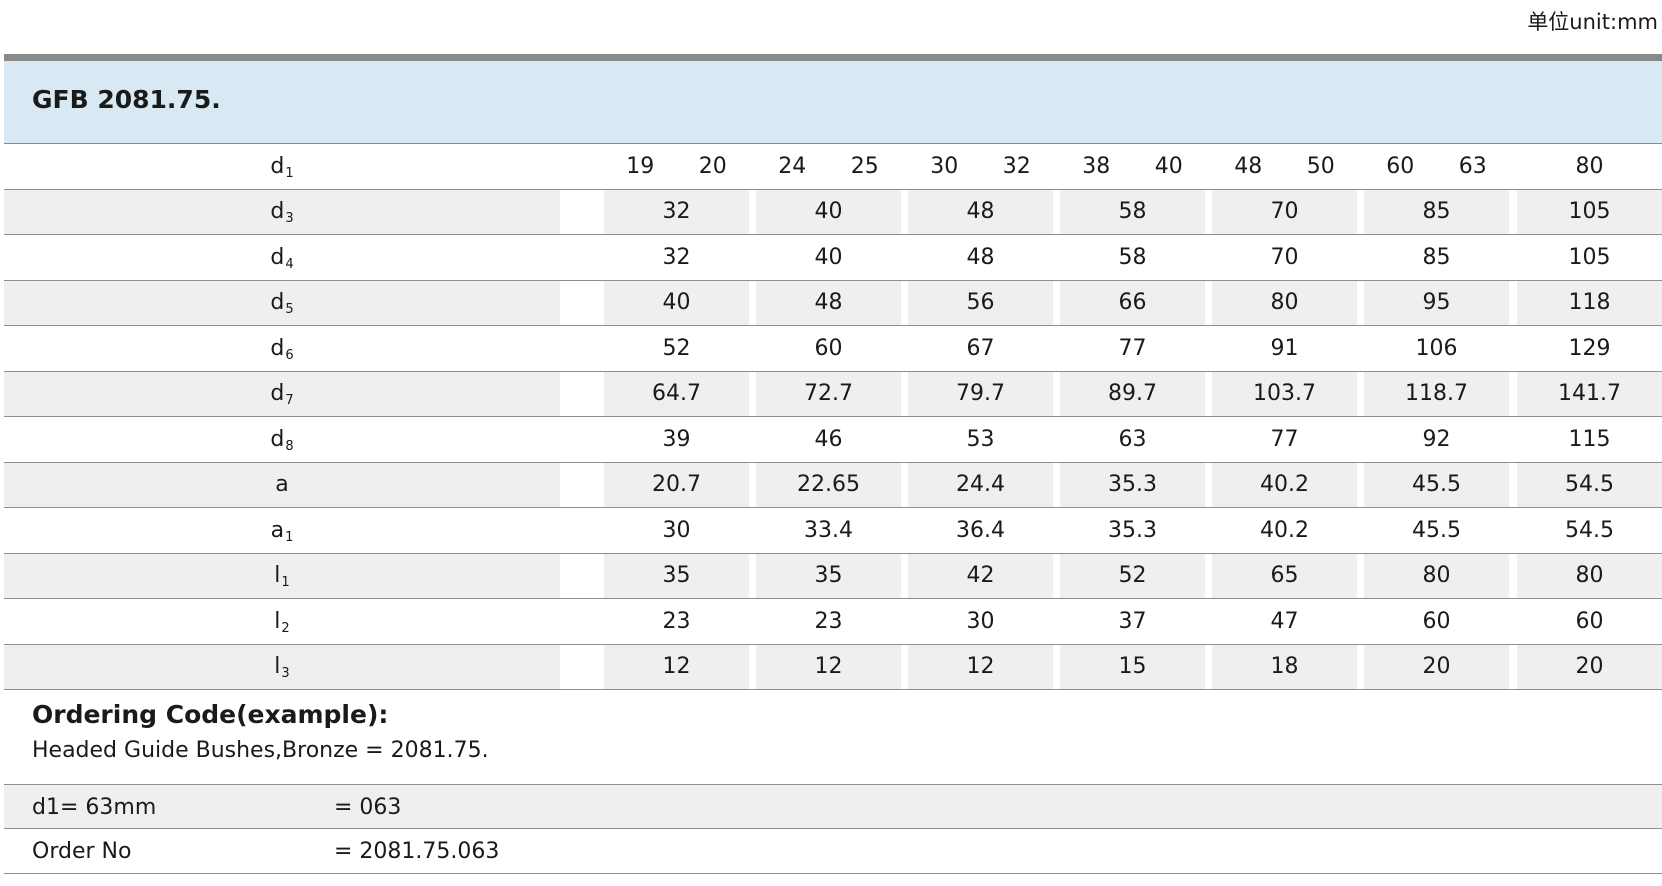 The height and width of the screenshot is (886, 1662). Describe the element at coordinates (828, 166) in the screenshot. I see `header-size-cell: 24 25` at that location.